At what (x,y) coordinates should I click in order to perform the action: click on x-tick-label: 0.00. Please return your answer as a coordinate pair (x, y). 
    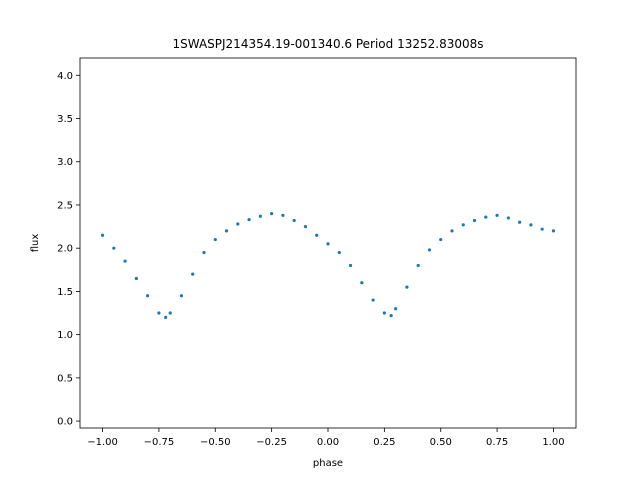
    Looking at the image, I should click on (328, 442).